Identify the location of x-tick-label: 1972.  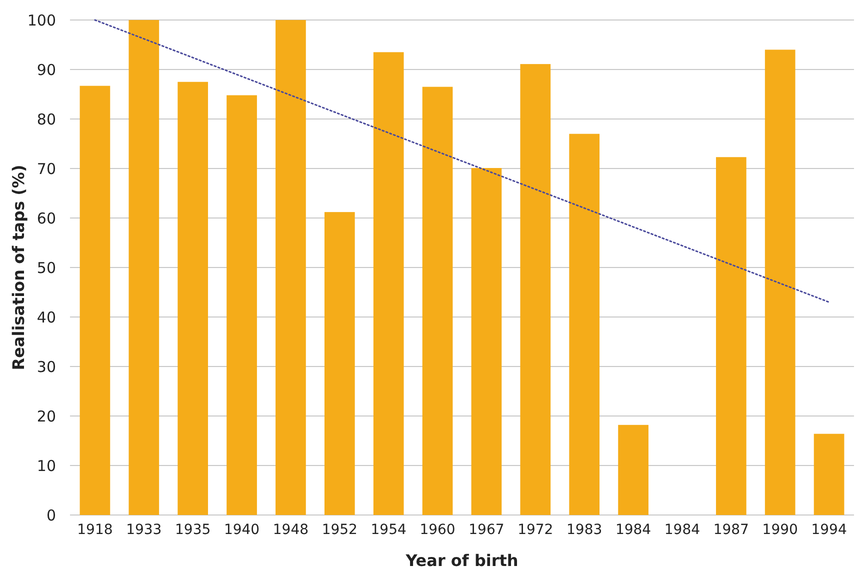
(536, 530).